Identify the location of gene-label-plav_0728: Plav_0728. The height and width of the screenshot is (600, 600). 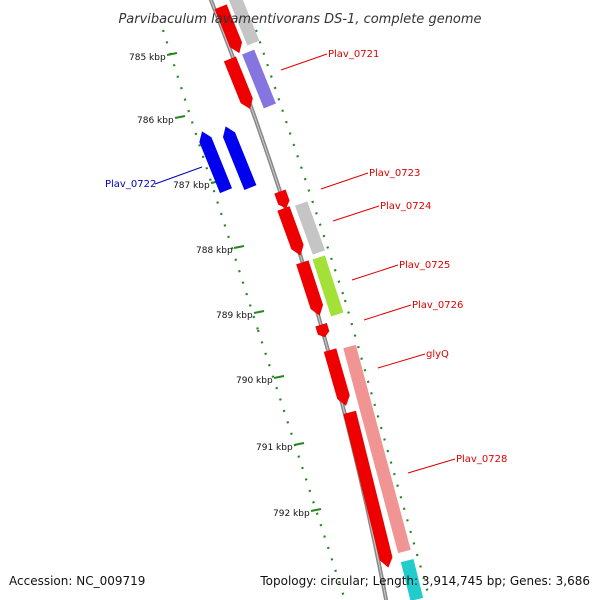
(481, 459).